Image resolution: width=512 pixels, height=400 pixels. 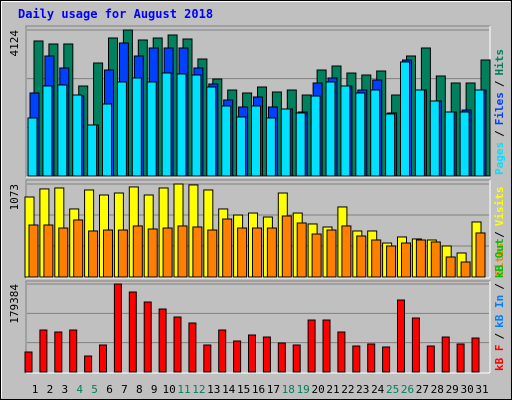 What do you see at coordinates (437, 389) in the screenshot?
I see `x-tick-label: 28` at bounding box center [437, 389].